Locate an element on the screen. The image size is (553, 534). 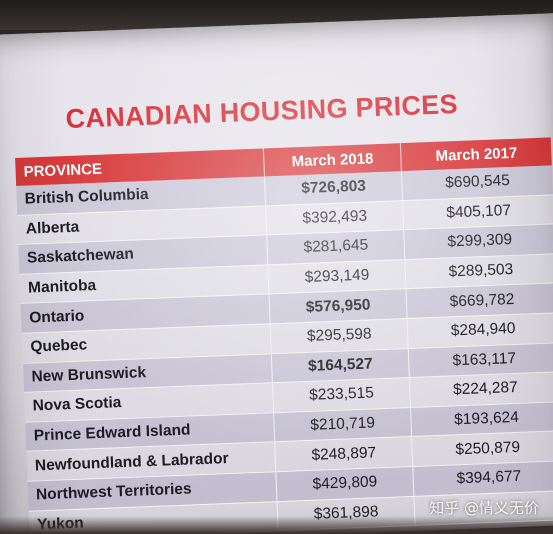
floor-shadow is located at coordinates (276, 525).